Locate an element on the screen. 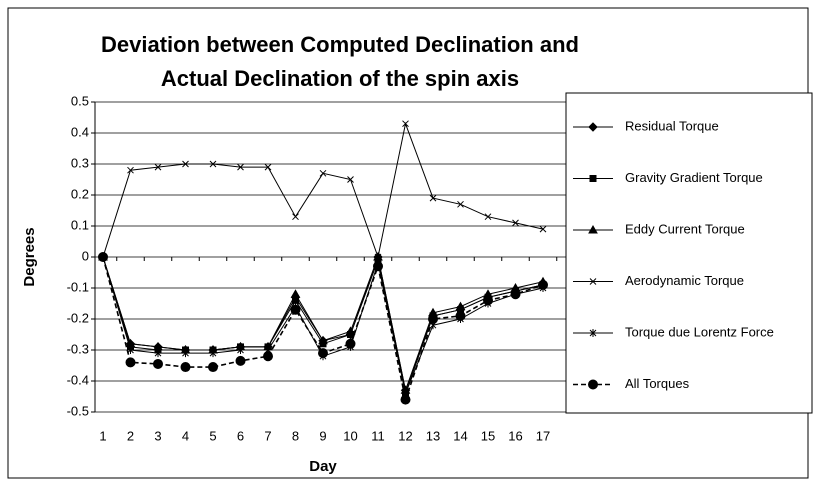 This screenshot has width=817, height=481. x-tick-label: 16 is located at coordinates (515, 435).